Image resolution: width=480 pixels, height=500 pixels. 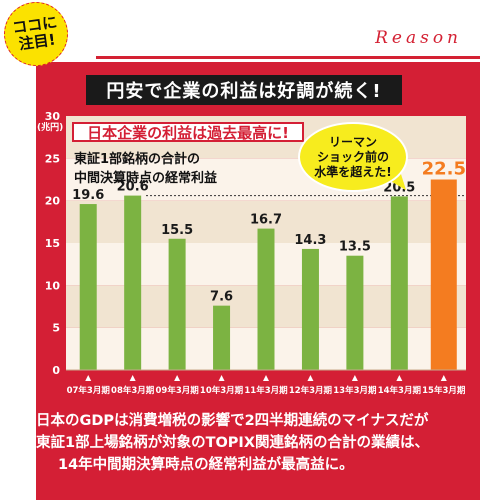 What do you see at coordinates (53, 285) in the screenshot?
I see `y-tick-label: 10` at bounding box center [53, 285].